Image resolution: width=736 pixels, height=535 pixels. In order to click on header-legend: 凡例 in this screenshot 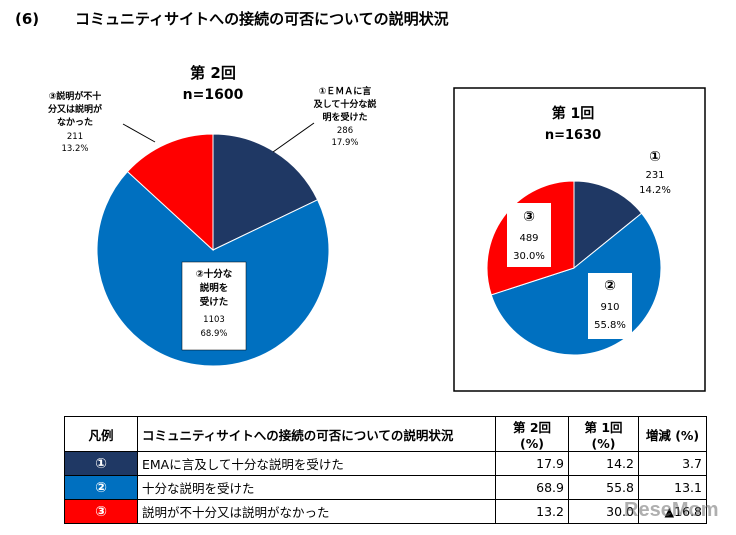, I will do `click(101, 434)`.